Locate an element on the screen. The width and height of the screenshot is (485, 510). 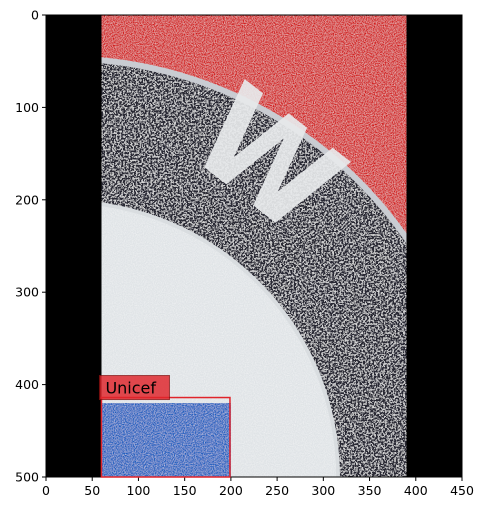
x-tick-label: 100 is located at coordinates (139, 490).